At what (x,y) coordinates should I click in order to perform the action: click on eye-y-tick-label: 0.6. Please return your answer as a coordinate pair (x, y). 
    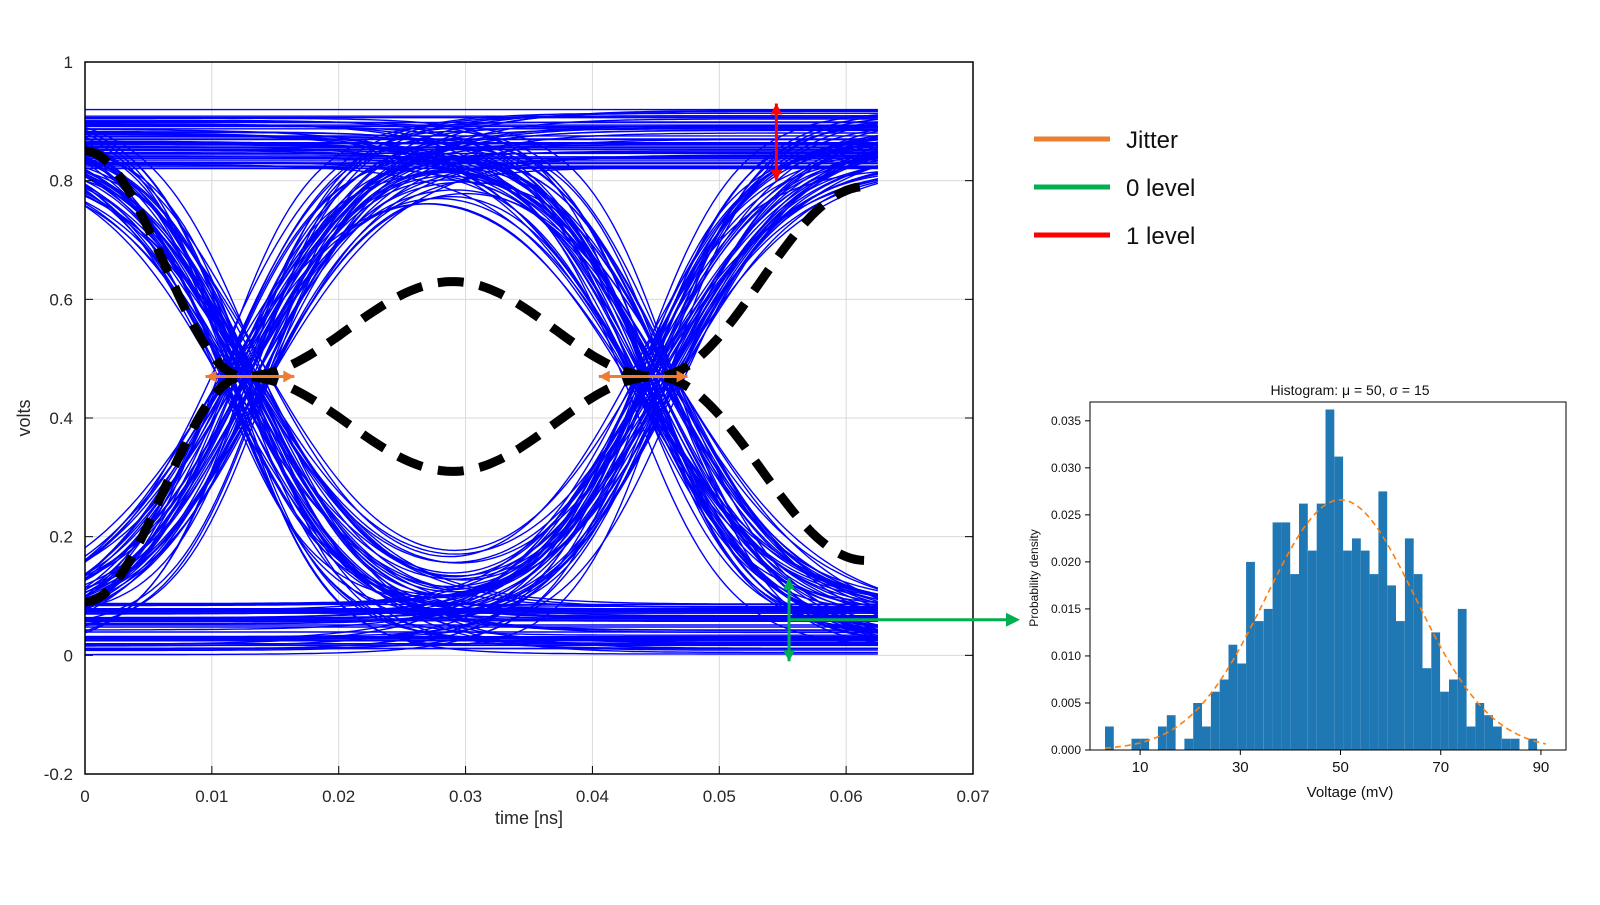
    Looking at the image, I should click on (61, 299).